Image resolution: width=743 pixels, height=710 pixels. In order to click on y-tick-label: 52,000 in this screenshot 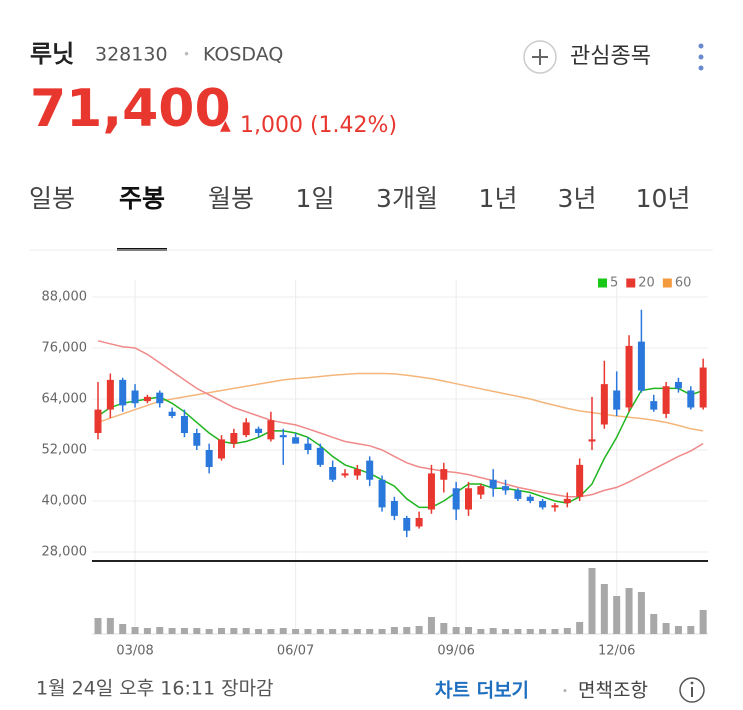, I will do `click(65, 450)`.